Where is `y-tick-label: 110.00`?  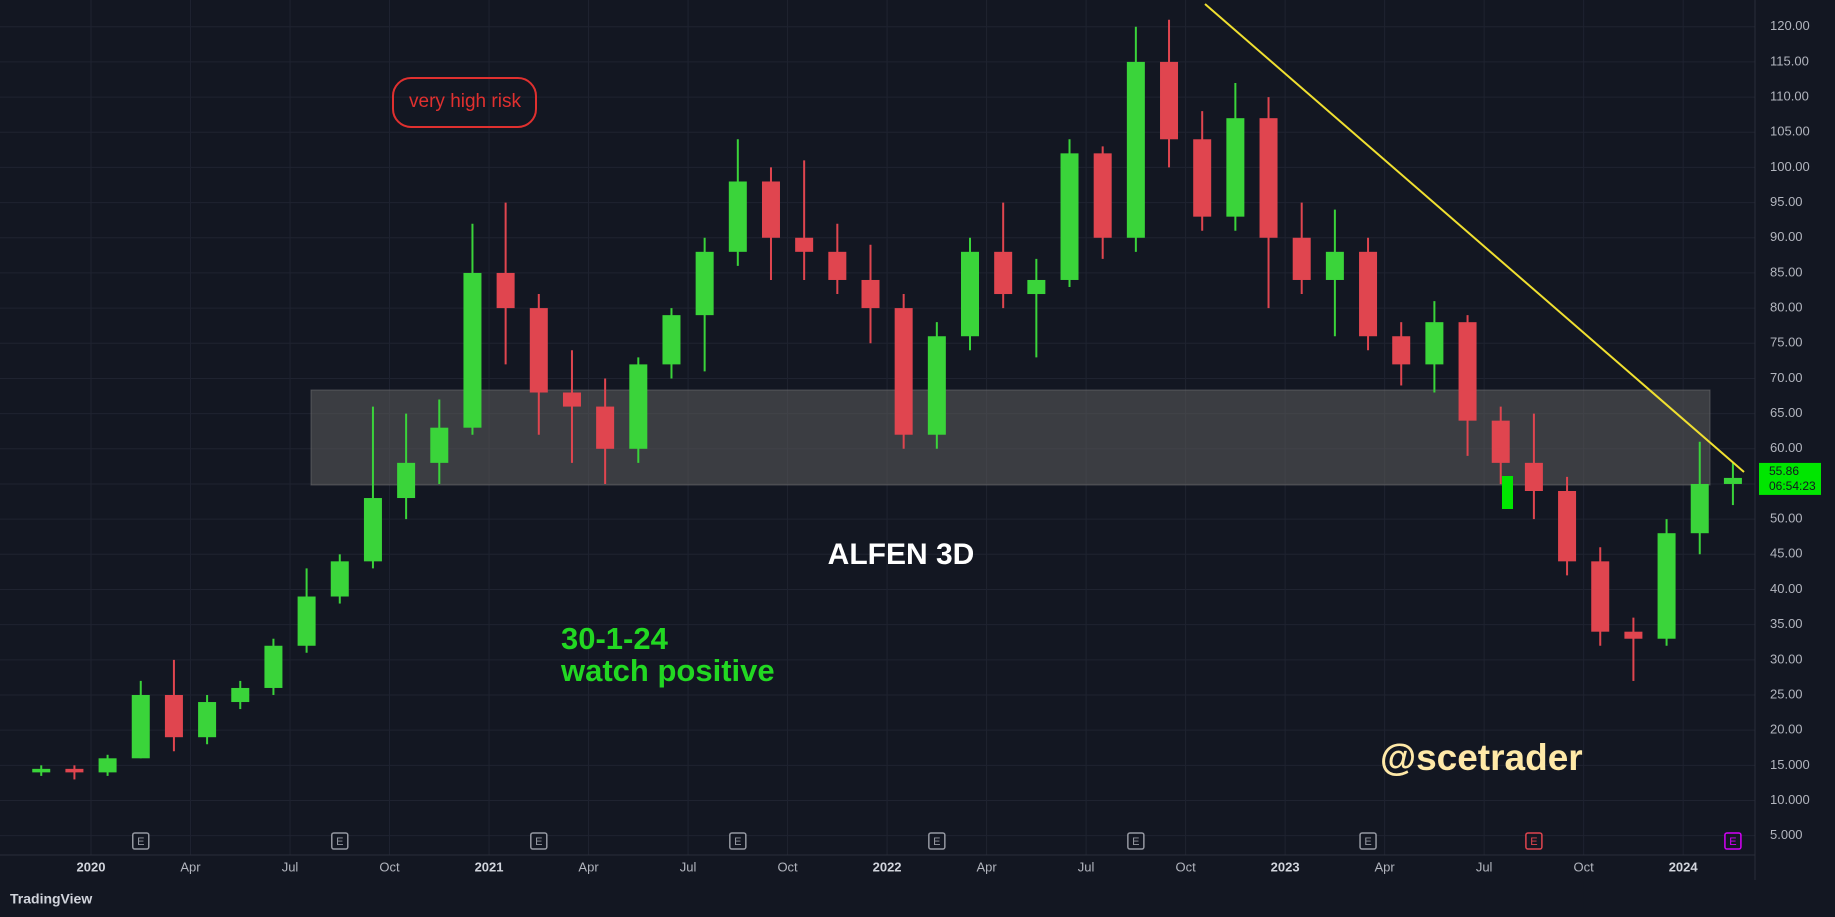
y-tick-label: 110.00 is located at coordinates (1789, 96).